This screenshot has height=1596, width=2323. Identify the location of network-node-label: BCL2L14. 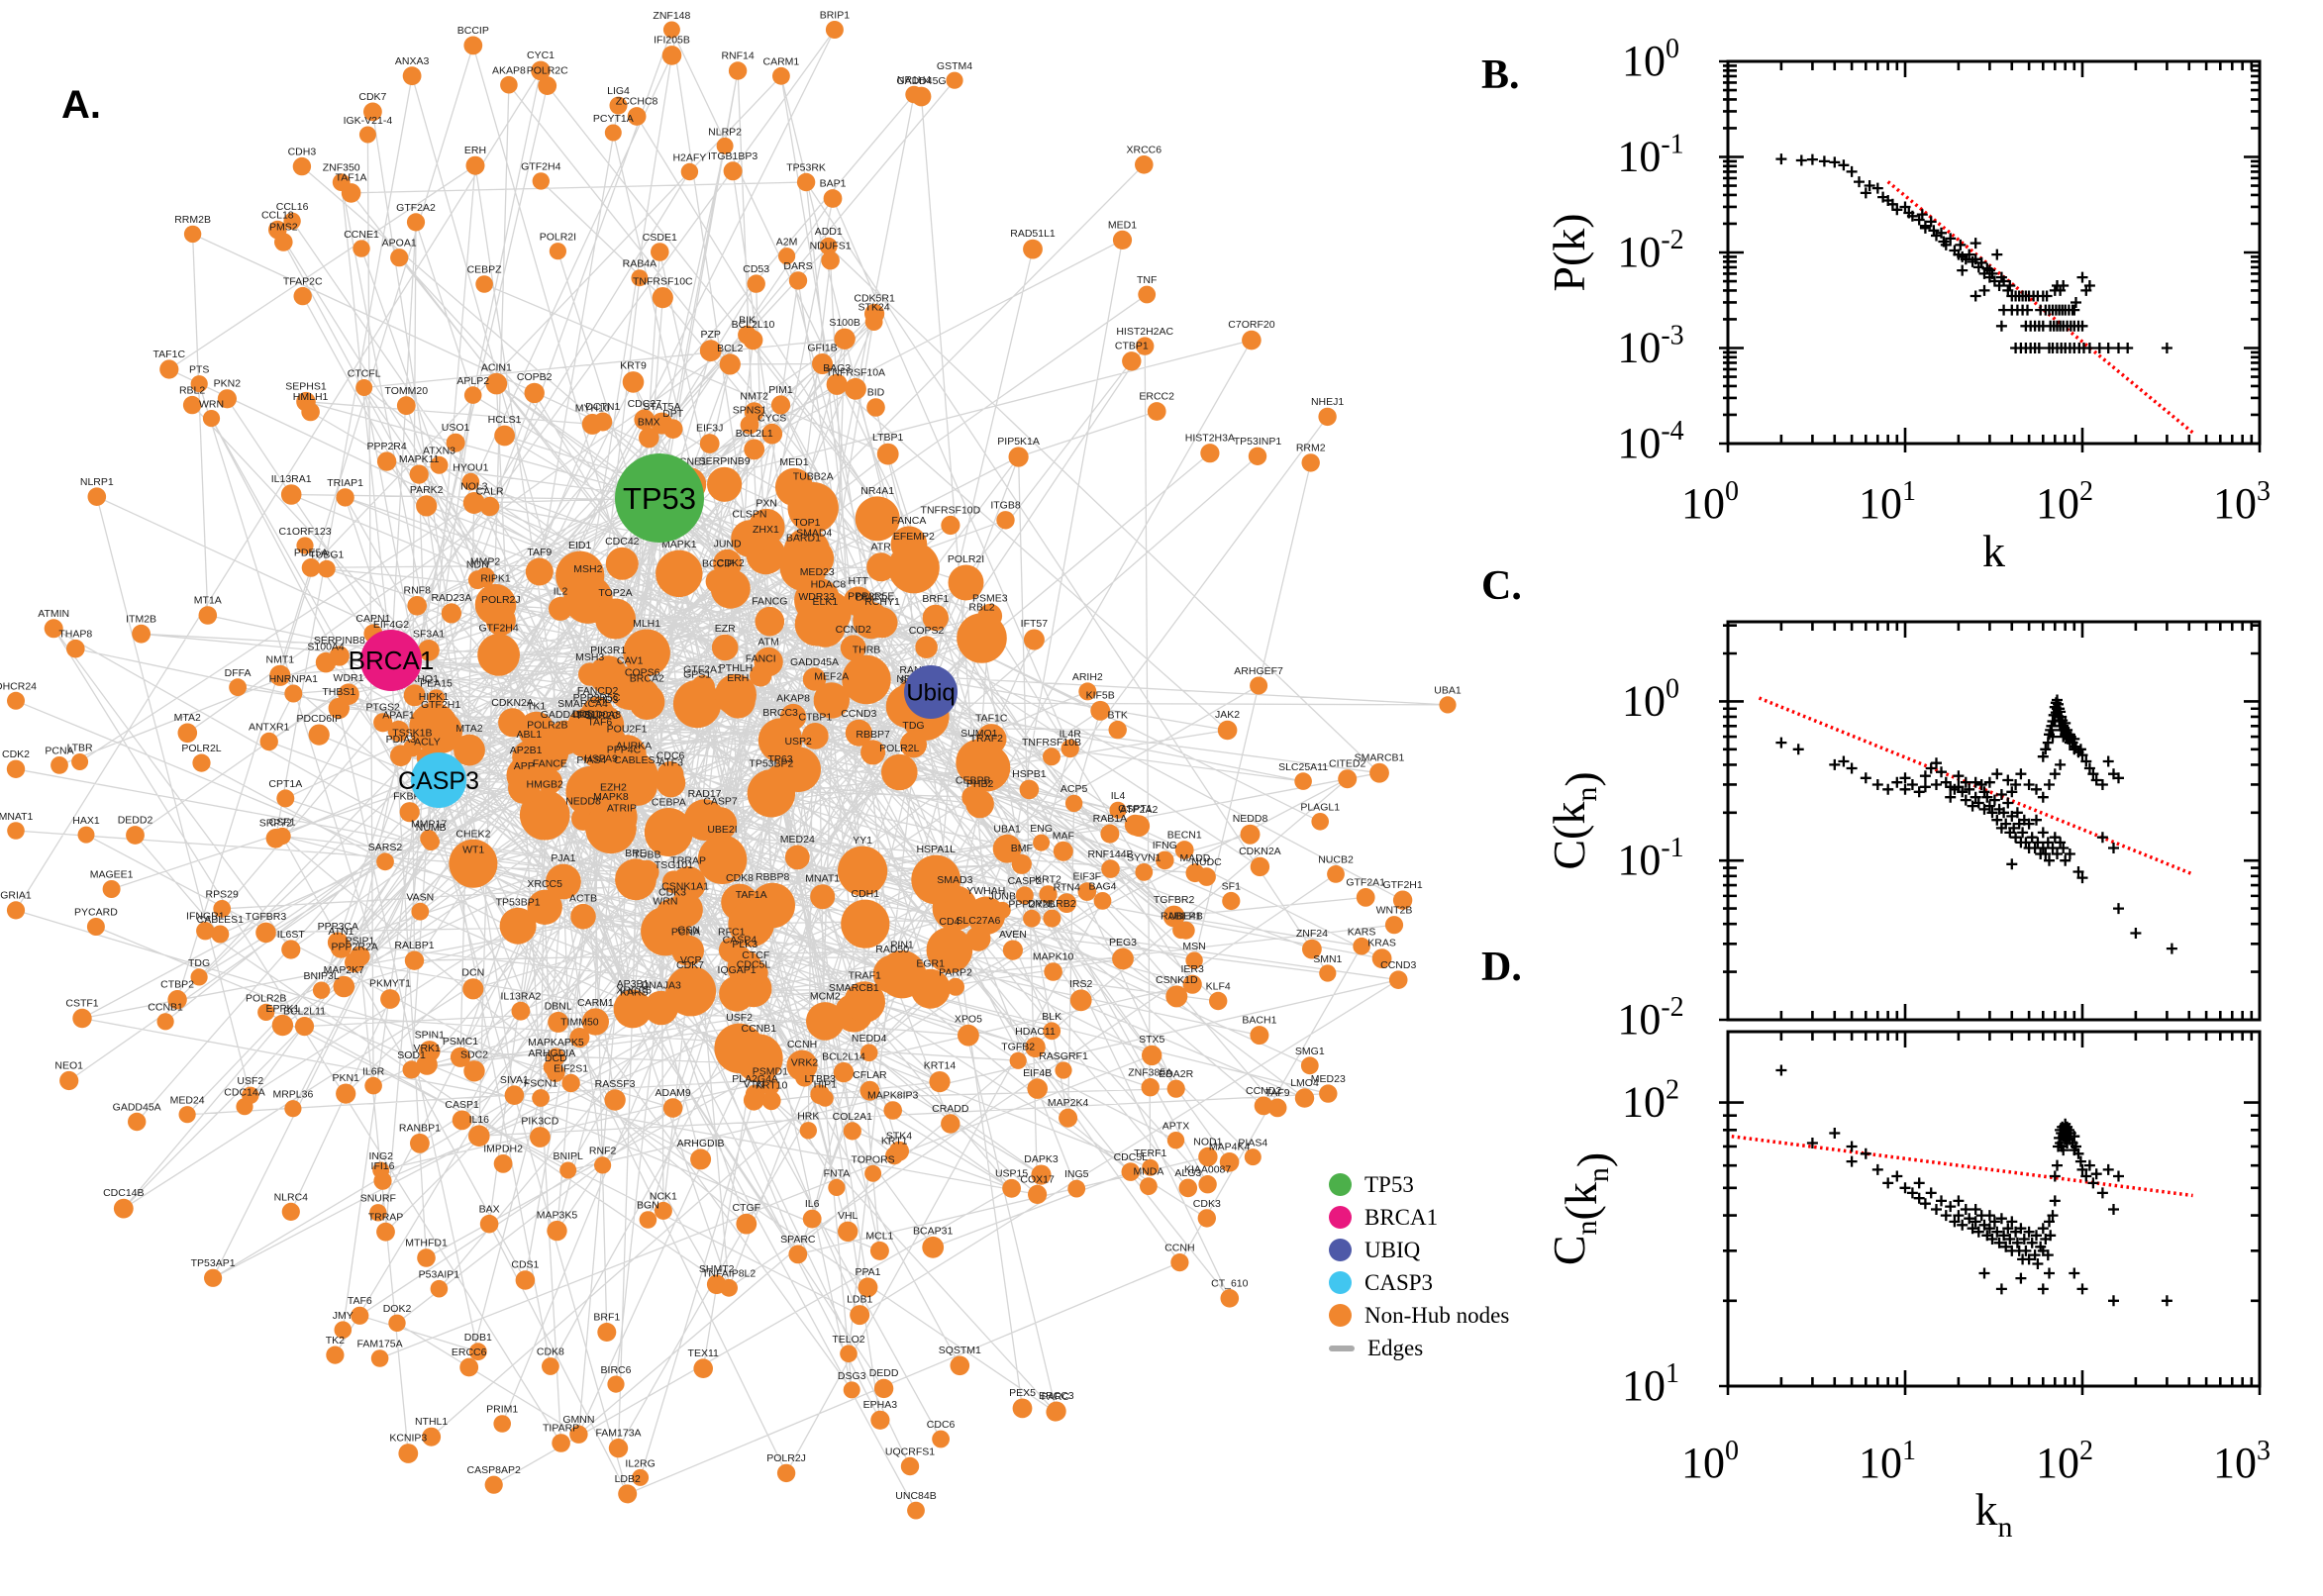
(843, 1056).